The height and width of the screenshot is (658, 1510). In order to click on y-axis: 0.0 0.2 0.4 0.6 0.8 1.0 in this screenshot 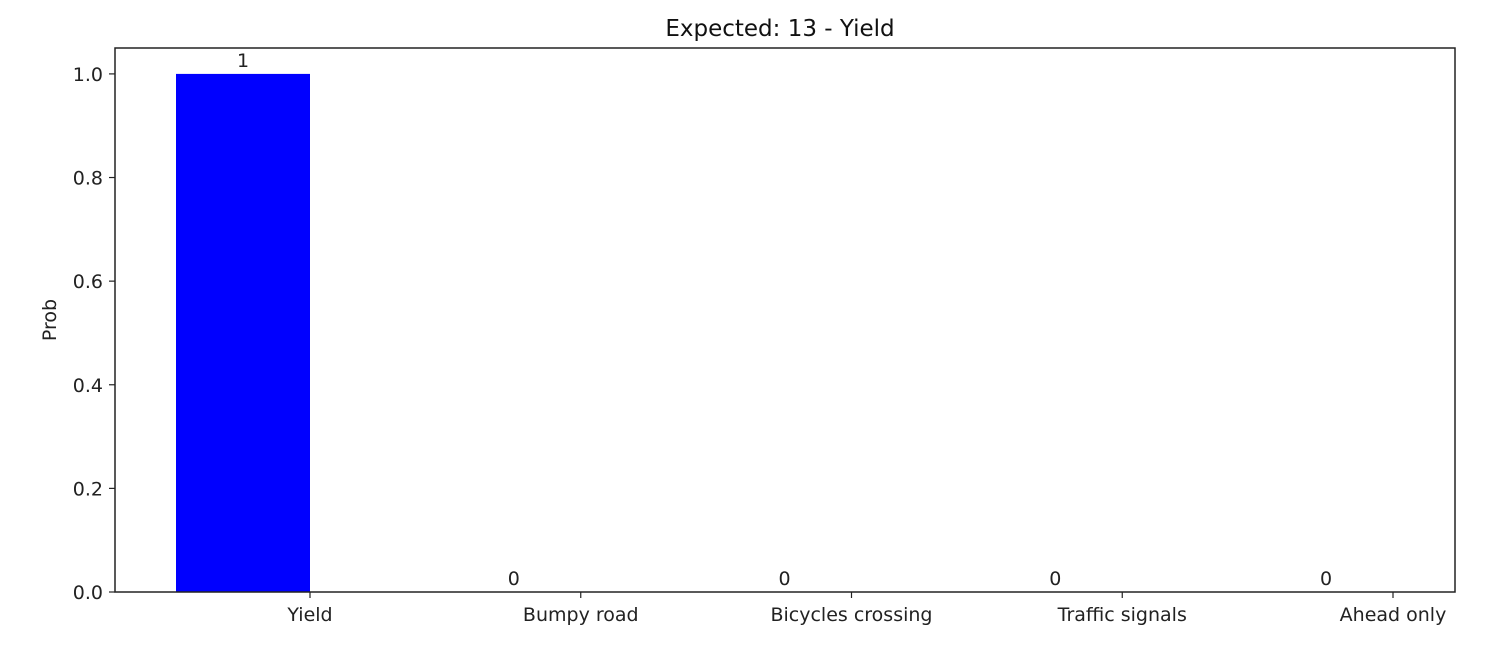, I will do `click(94, 334)`.